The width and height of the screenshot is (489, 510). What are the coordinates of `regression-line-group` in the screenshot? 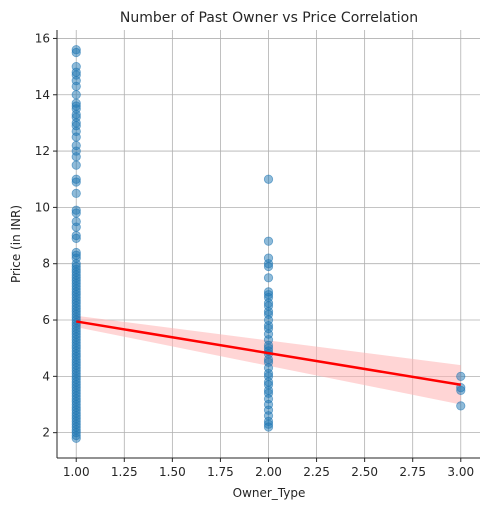 It's located at (268, 353).